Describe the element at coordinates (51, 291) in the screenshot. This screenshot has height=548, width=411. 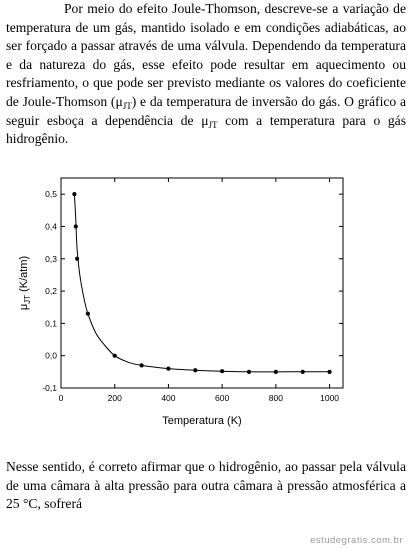
I see `y-tick-label: 0,2` at that location.